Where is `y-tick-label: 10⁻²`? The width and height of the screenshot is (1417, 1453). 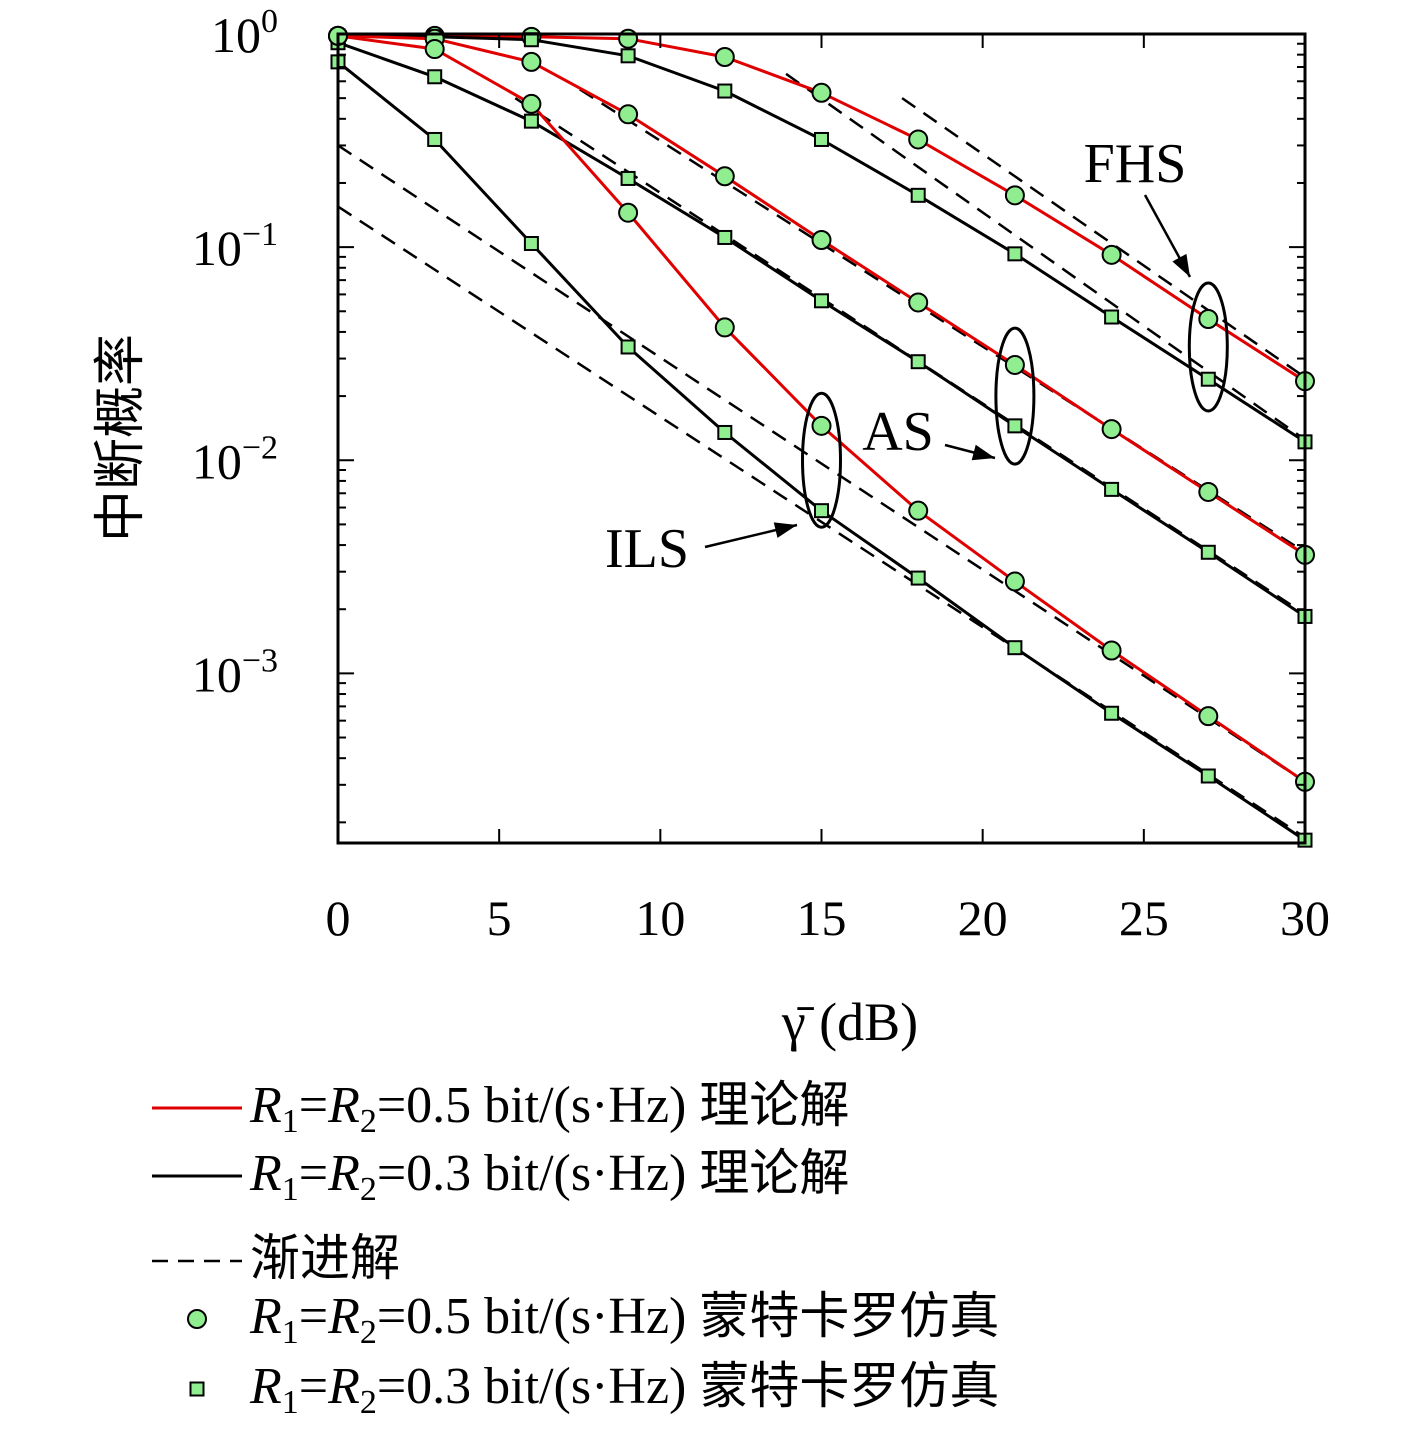 y-tick-label: 10⁻² is located at coordinates (235, 459).